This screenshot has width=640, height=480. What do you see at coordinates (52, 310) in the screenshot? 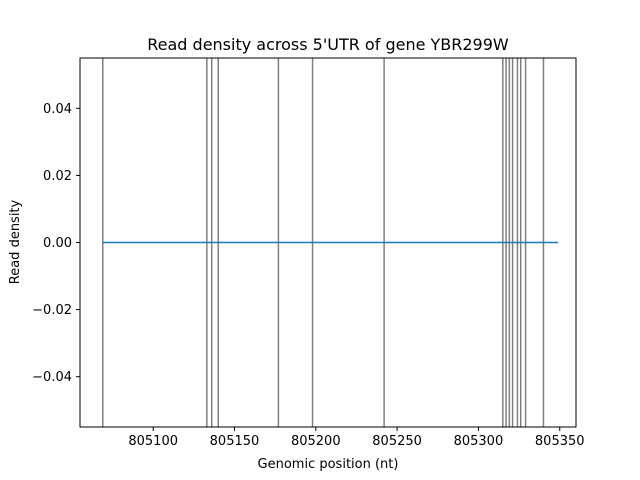
I see `y-tick-label: −0.02` at bounding box center [52, 310].